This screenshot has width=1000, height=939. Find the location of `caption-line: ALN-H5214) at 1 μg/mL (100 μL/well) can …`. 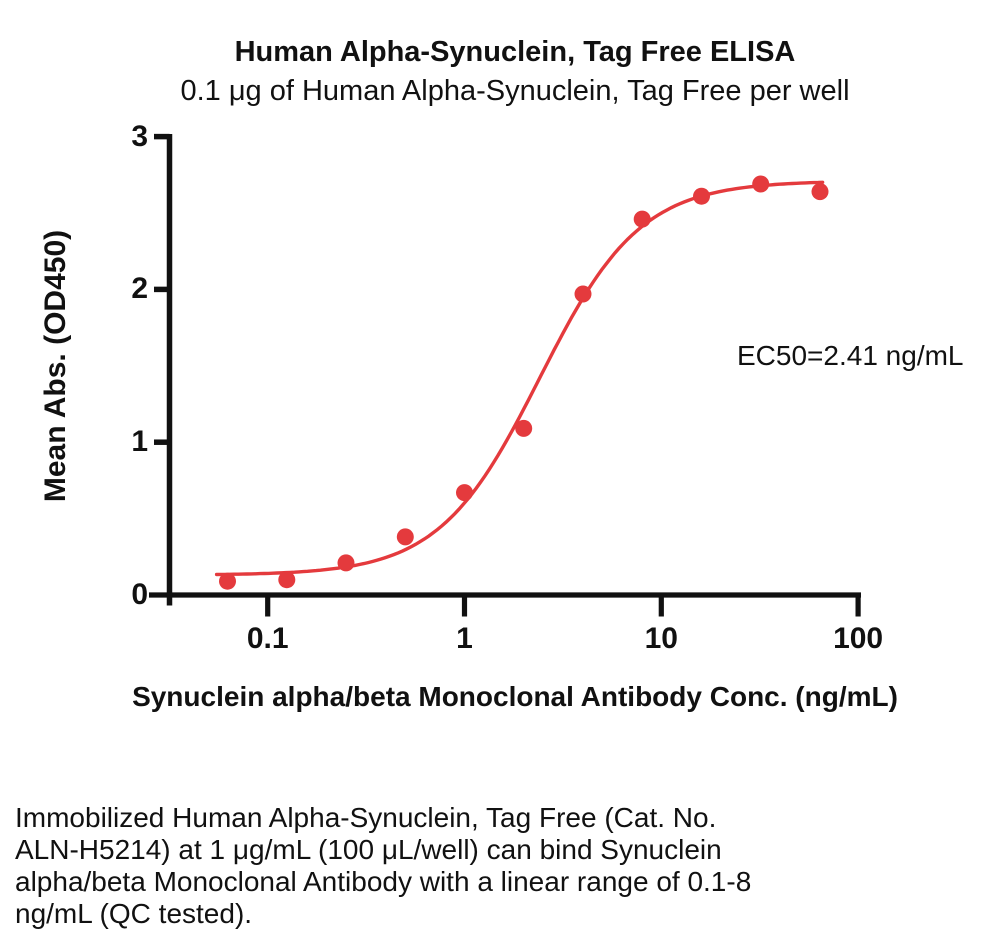

caption-line: ALN-H5214) at 1 μg/mL (100 μL/well) can … is located at coordinates (368, 849).